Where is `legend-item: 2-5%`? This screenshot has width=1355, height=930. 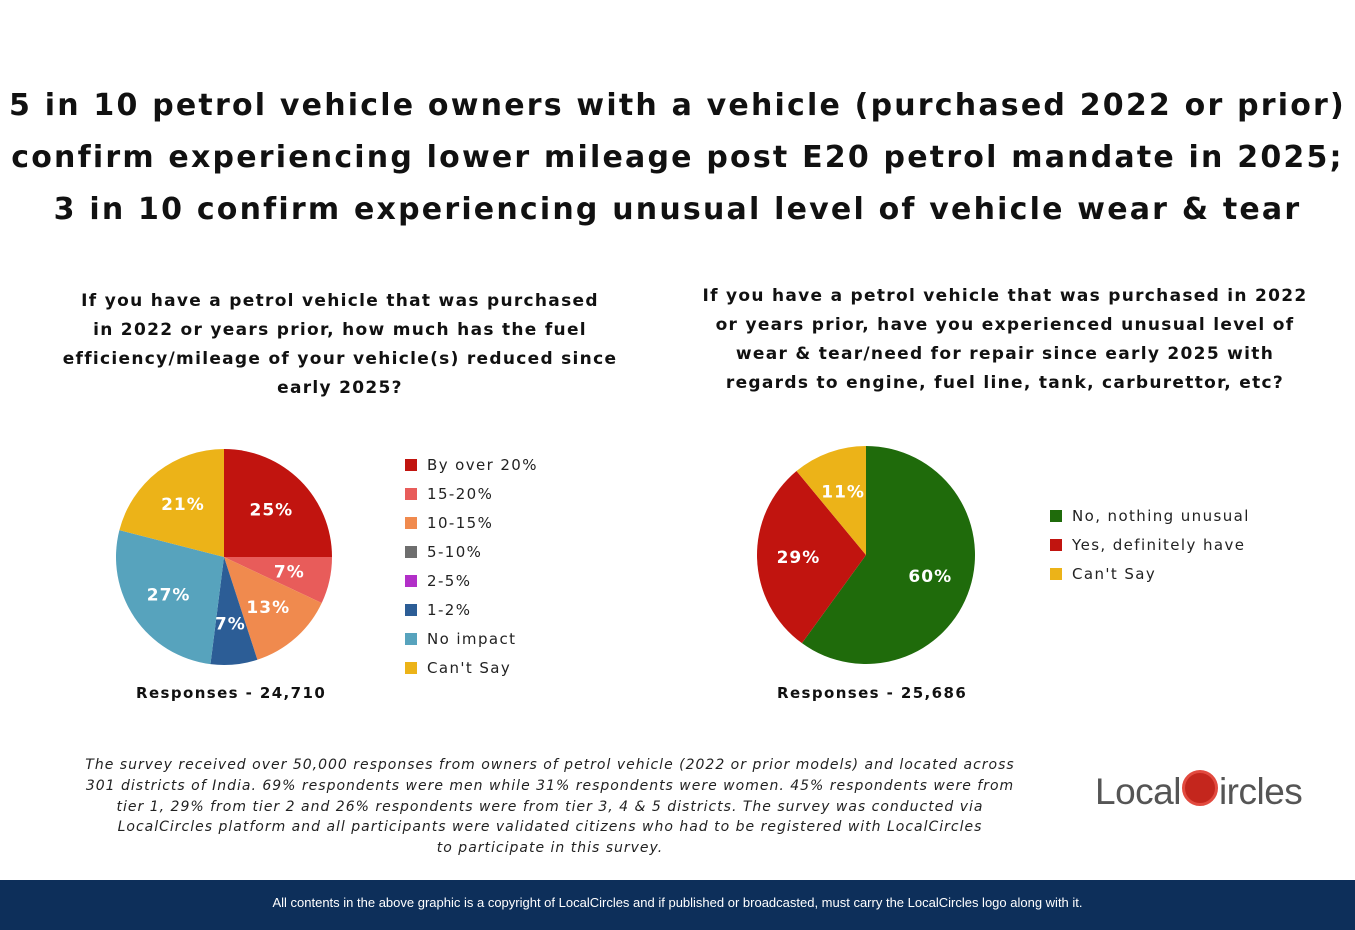
legend-item: 2-5% is located at coordinates (471, 580).